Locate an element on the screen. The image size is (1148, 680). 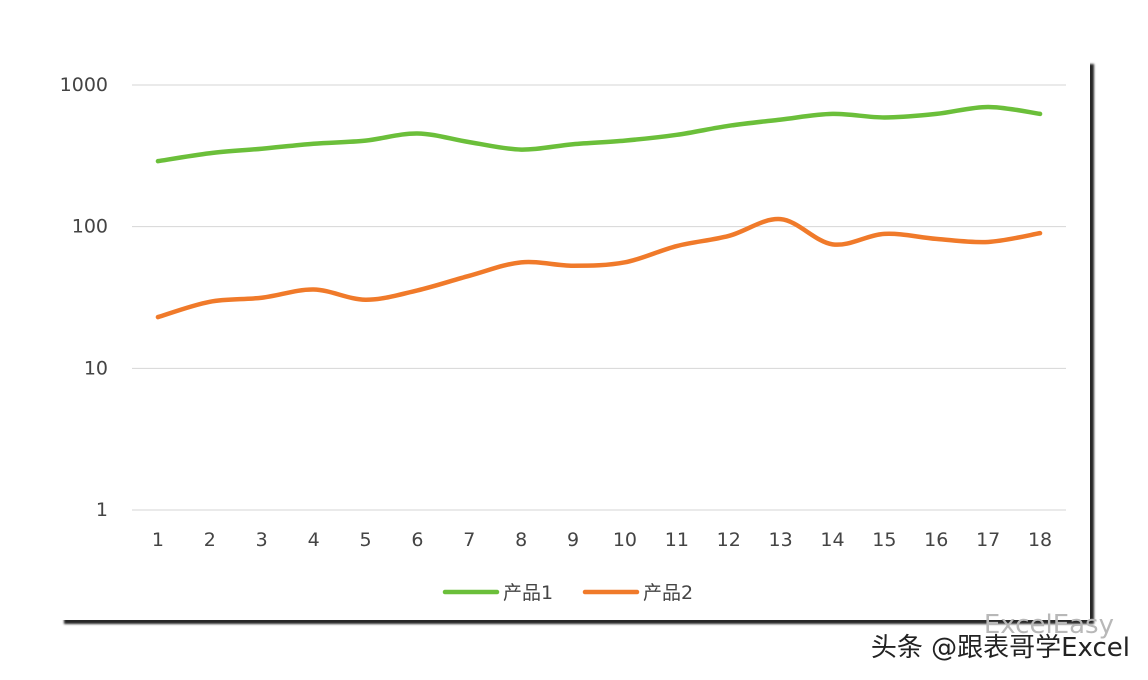
y-tick-label: 100 is located at coordinates (90, 227).